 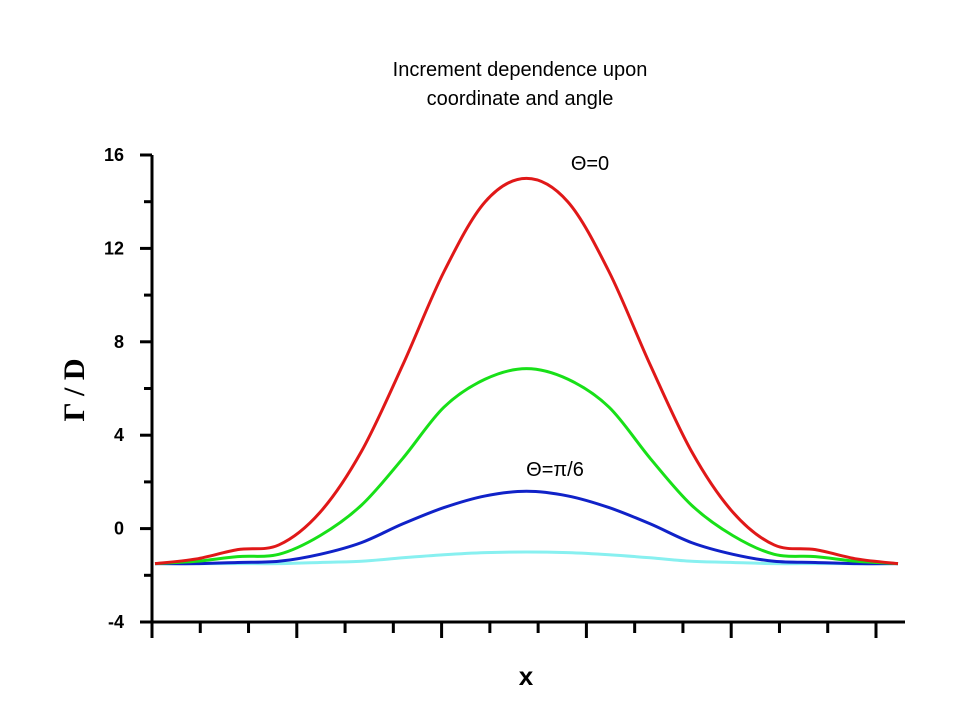 I want to click on y-tick-label: -4, so click(x=116, y=622).